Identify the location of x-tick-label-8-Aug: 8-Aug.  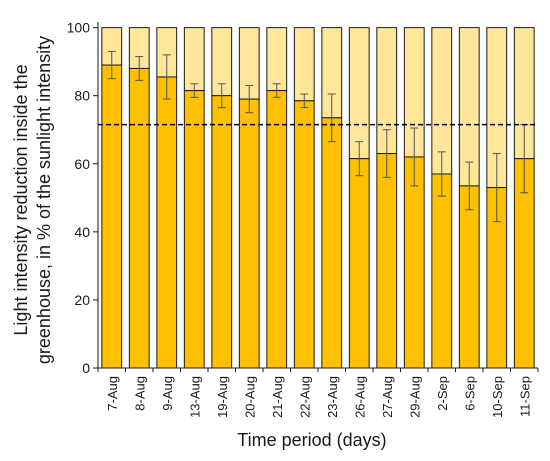
(139, 393).